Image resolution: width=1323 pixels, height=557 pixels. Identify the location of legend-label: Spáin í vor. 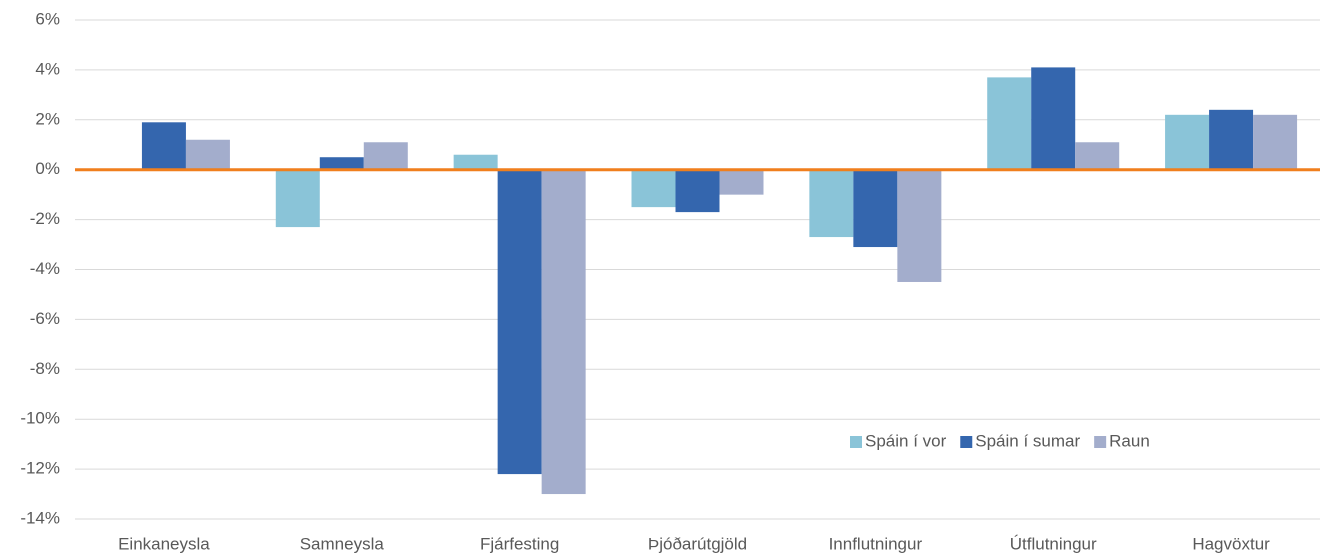
(906, 440).